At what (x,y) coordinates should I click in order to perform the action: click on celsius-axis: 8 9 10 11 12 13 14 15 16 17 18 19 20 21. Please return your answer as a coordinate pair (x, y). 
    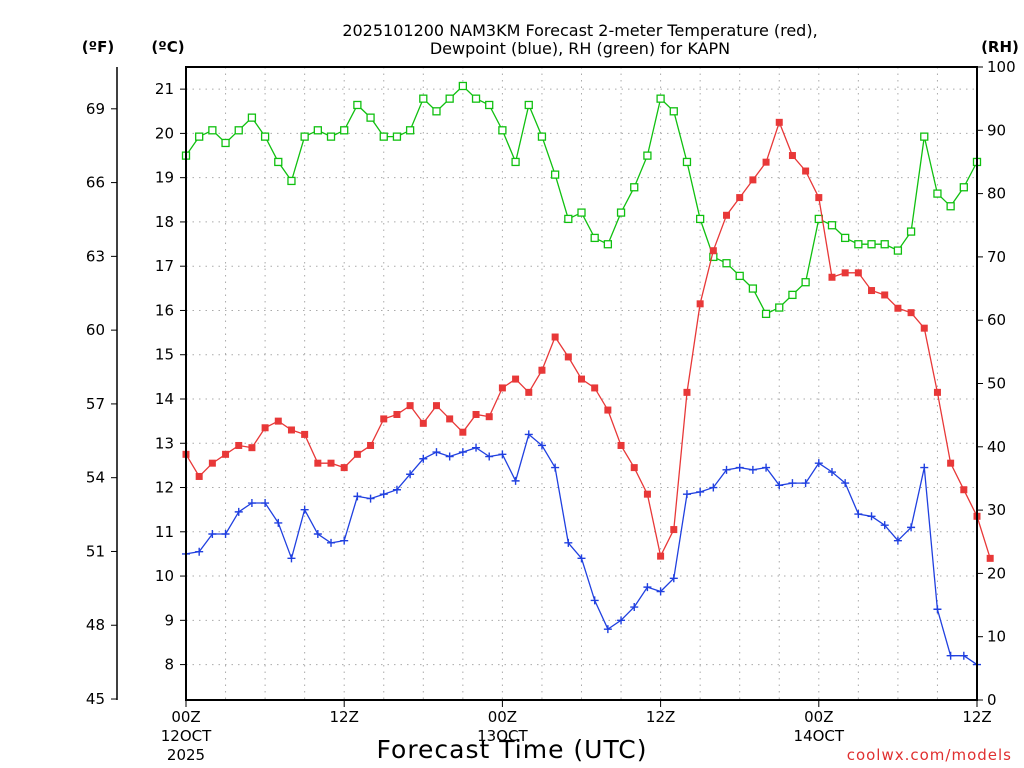
    Looking at the image, I should click on (170, 377).